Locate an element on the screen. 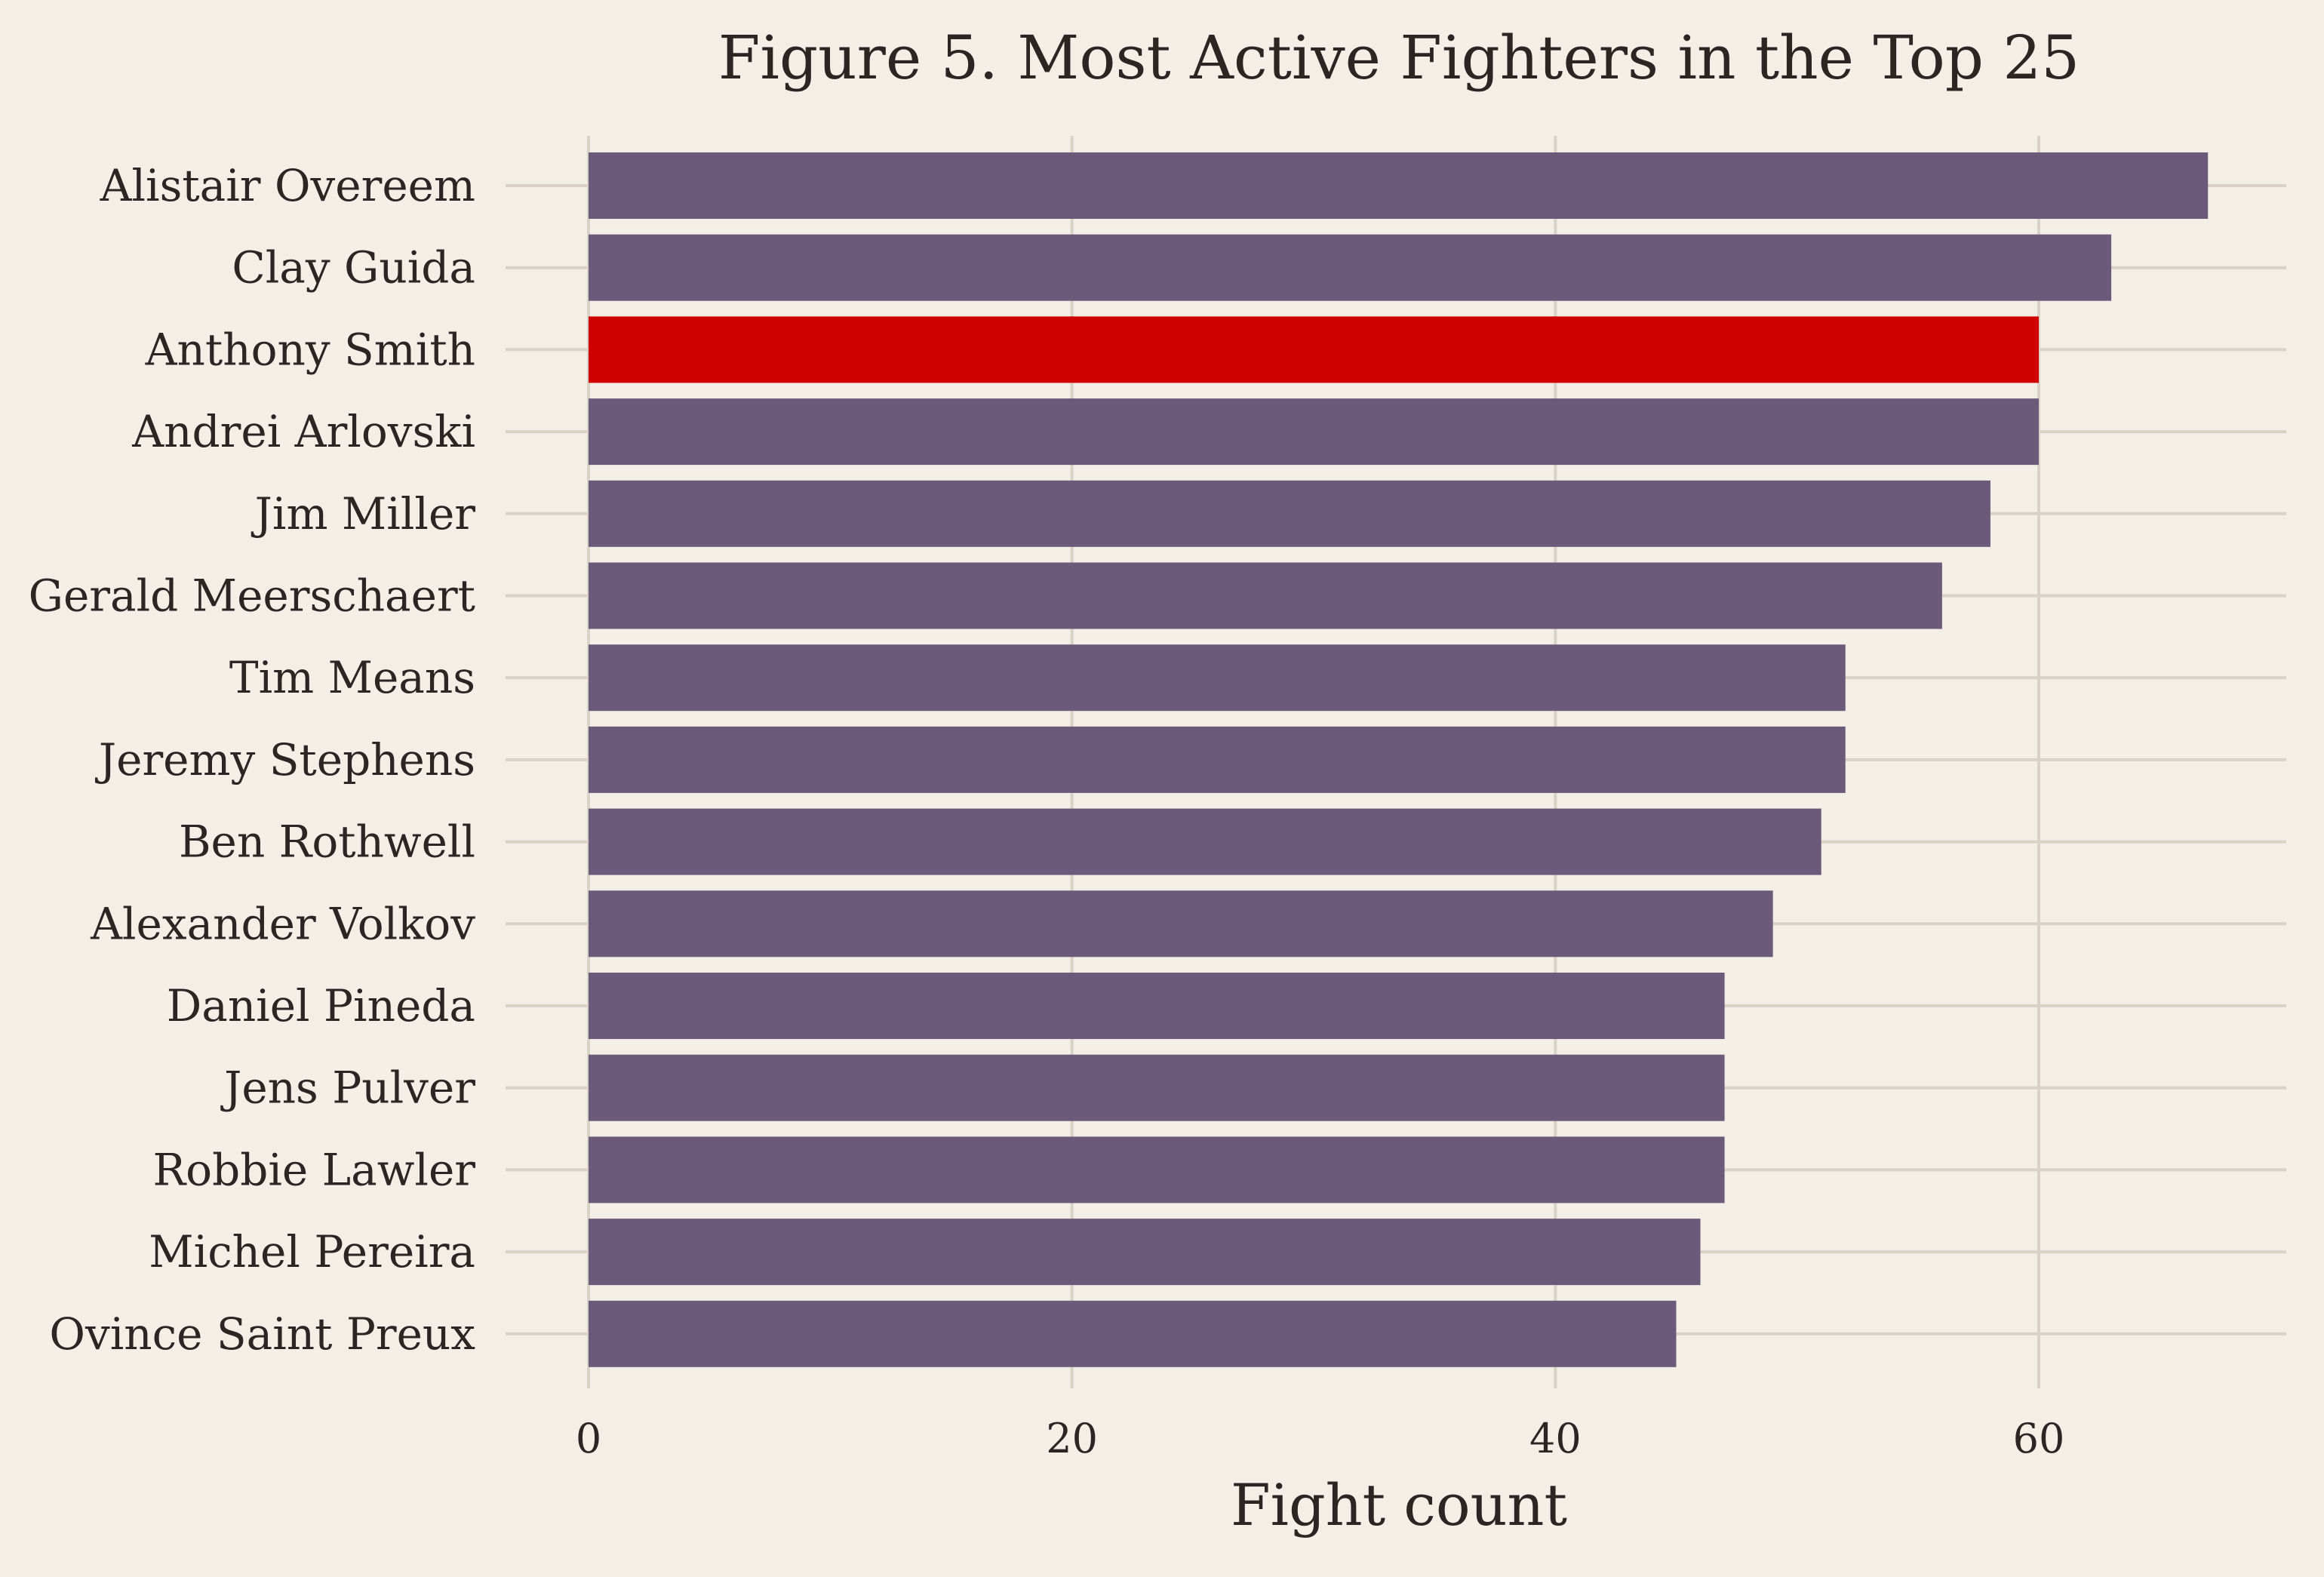 This screenshot has width=2324, height=1577. bar-robbie-lawler is located at coordinates (1157, 1170).